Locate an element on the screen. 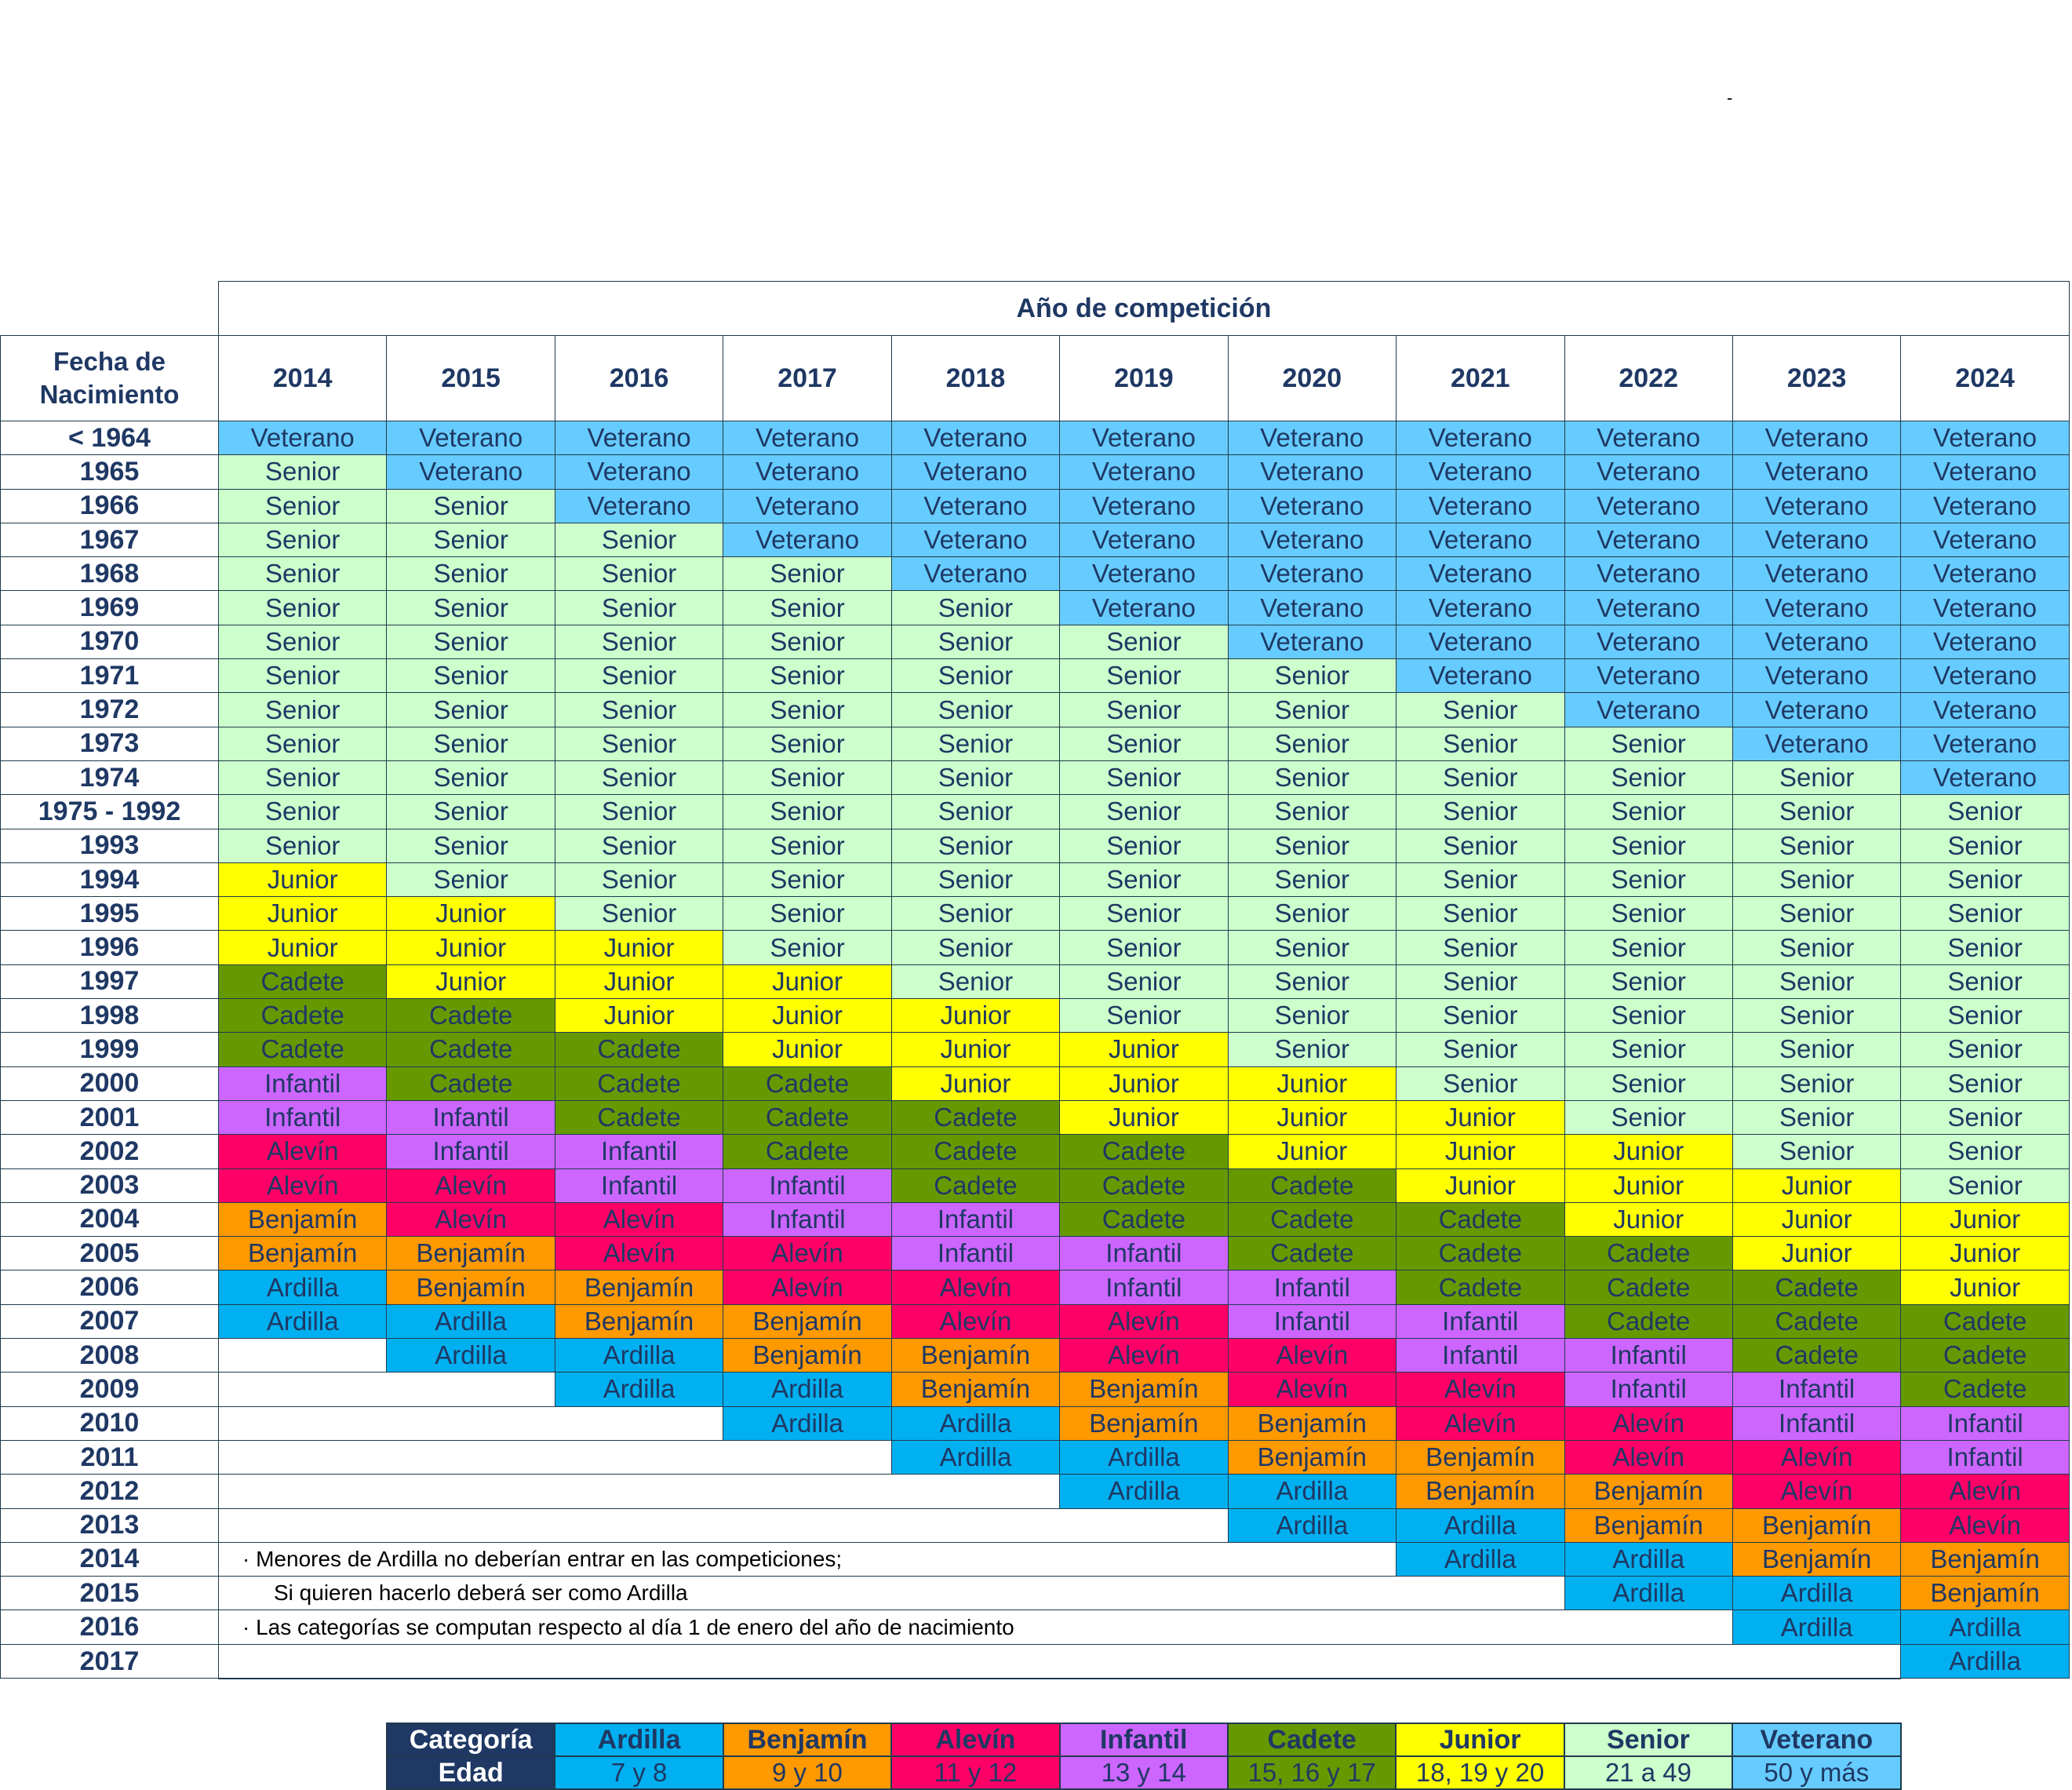 This screenshot has height=1790, width=2072. table-row: 2013 Ardilla Ardilla Benjamín Benjamín Alevín is located at coordinates (1035, 1525).